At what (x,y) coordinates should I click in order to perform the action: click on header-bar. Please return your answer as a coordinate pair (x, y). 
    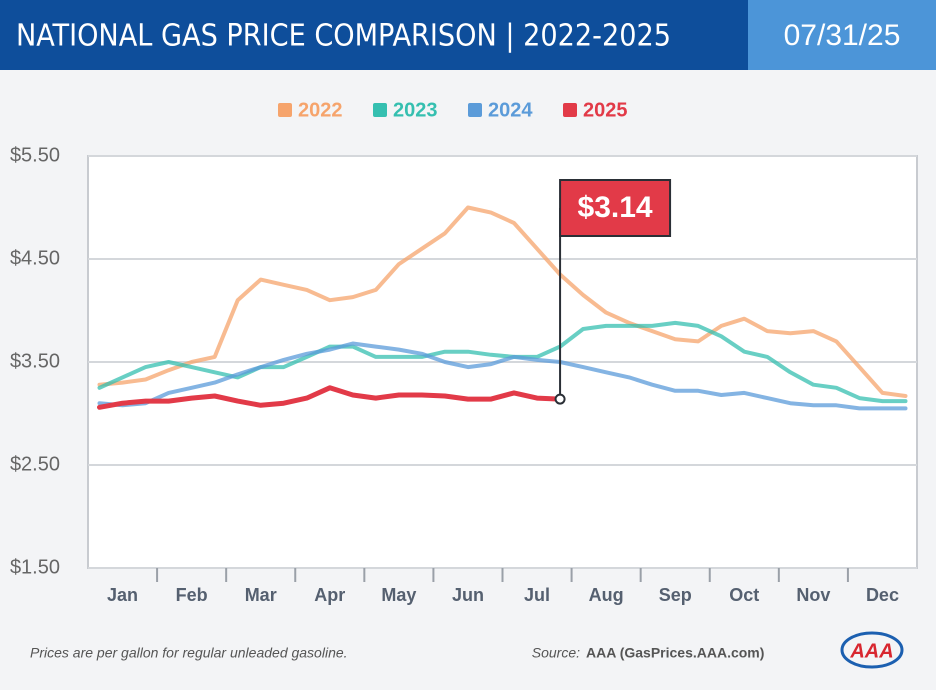
    Looking at the image, I should click on (374, 35).